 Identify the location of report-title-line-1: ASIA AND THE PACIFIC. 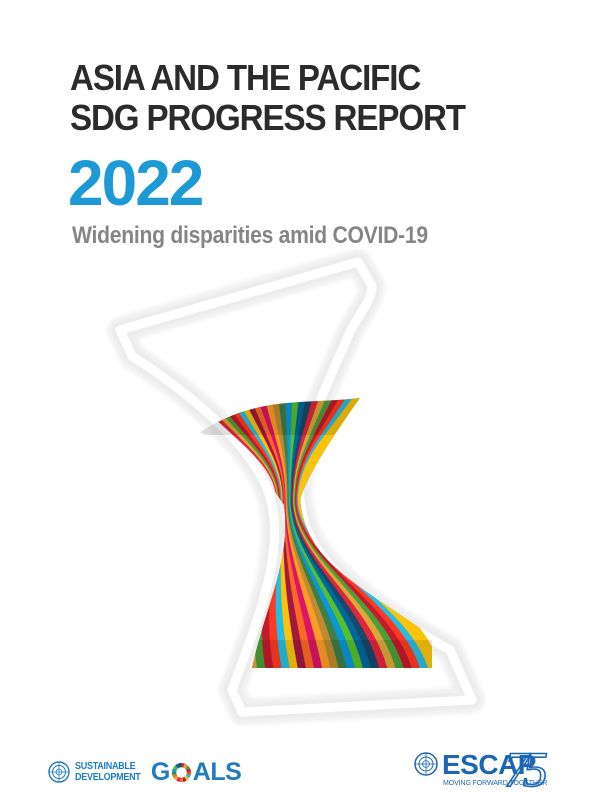
(245, 77).